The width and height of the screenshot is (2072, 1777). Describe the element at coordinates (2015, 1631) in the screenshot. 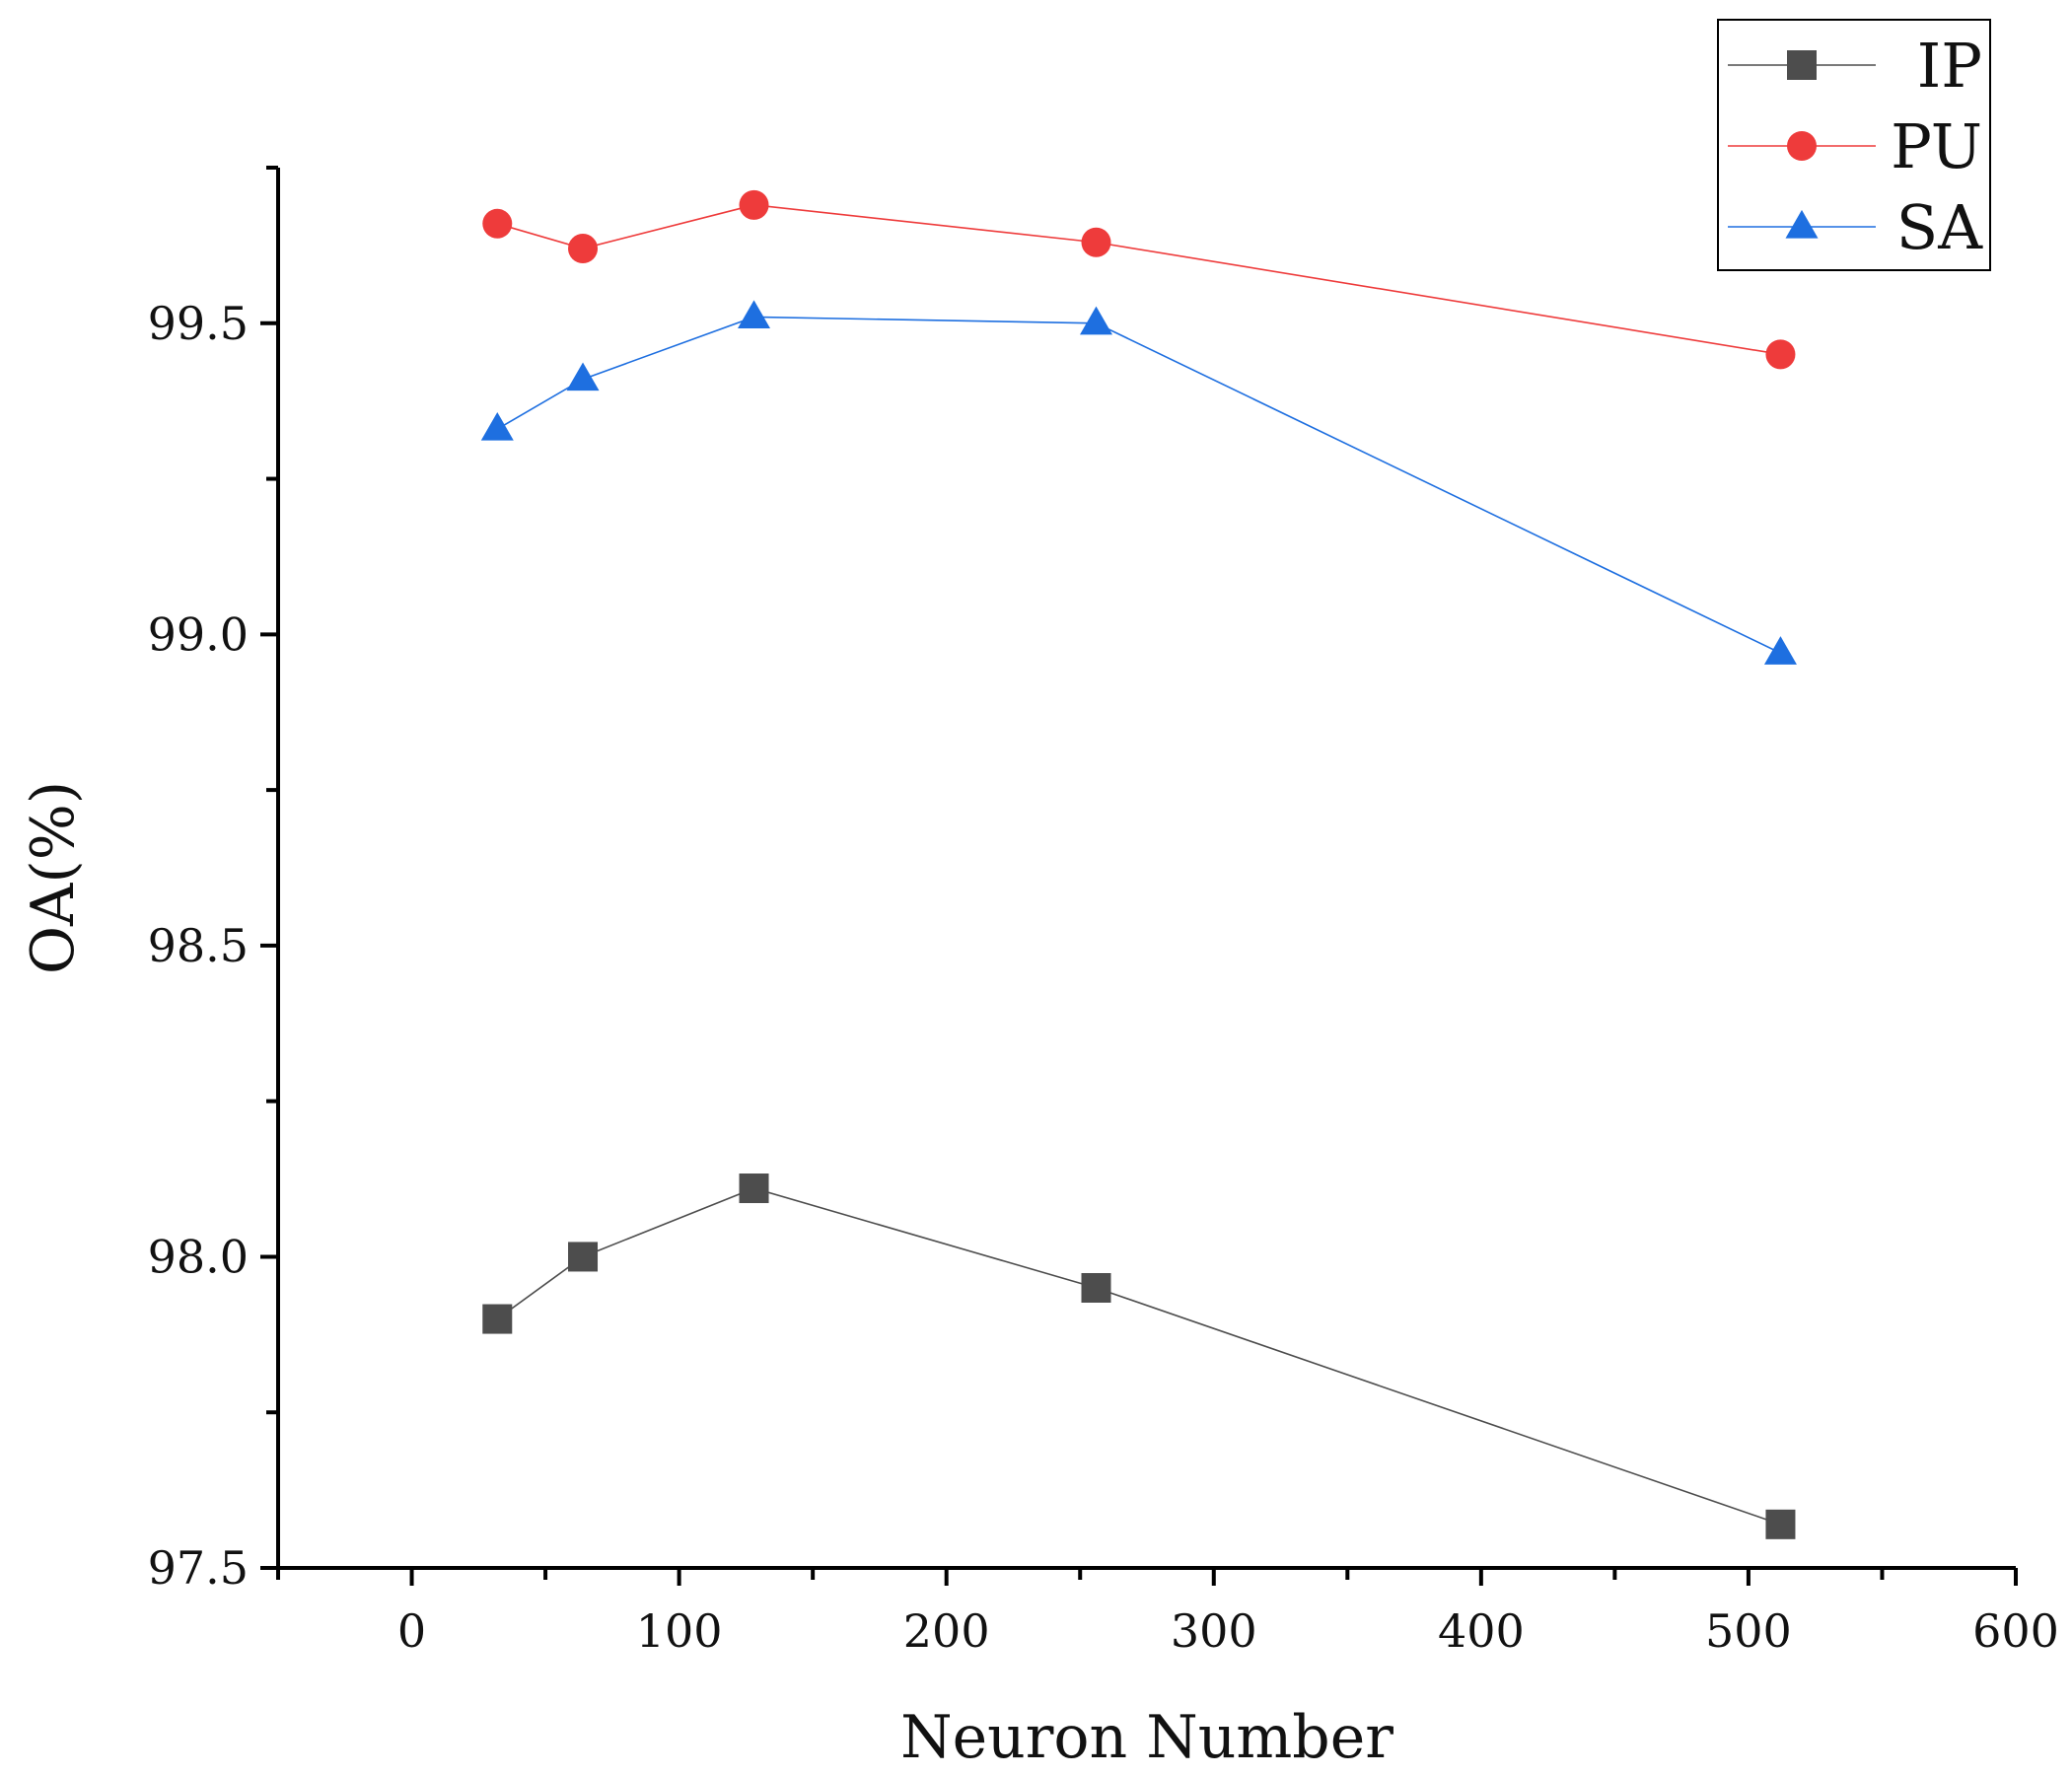

I see `x-tick-label: 600` at that location.